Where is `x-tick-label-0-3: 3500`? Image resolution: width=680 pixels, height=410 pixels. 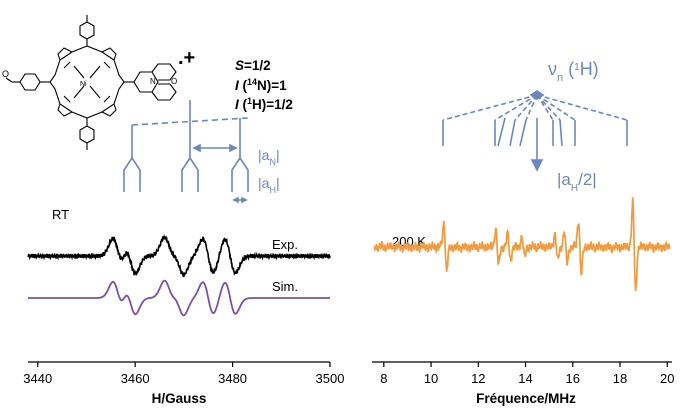
x-tick-label-0-3: 3500 is located at coordinates (330, 378).